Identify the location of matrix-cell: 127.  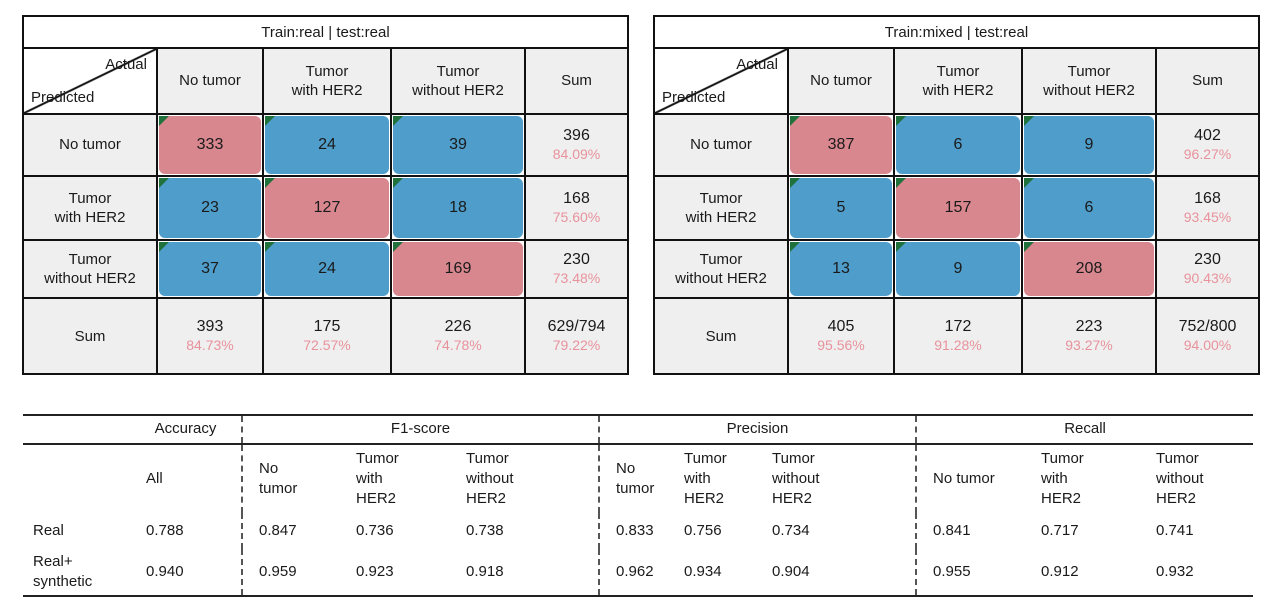
(327, 208).